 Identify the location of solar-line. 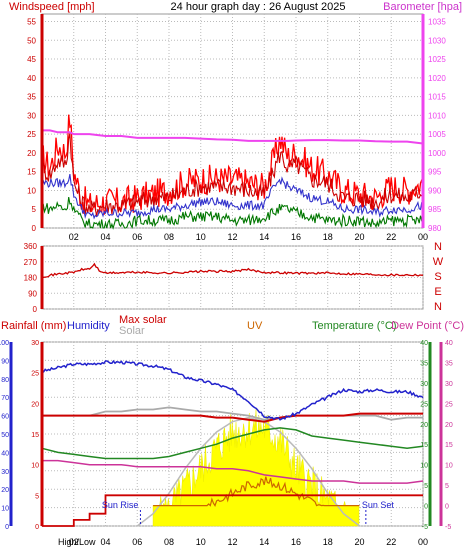
(232, 413).